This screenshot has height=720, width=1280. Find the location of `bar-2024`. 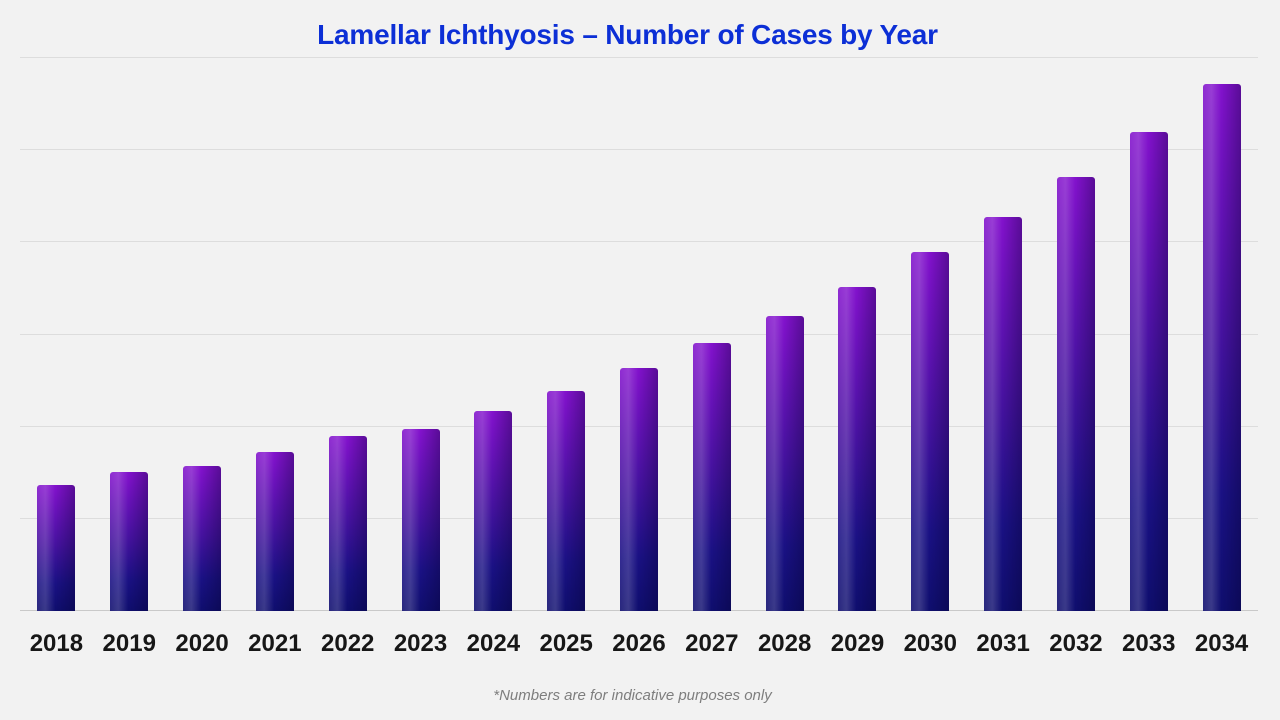

bar-2024 is located at coordinates (493, 511).